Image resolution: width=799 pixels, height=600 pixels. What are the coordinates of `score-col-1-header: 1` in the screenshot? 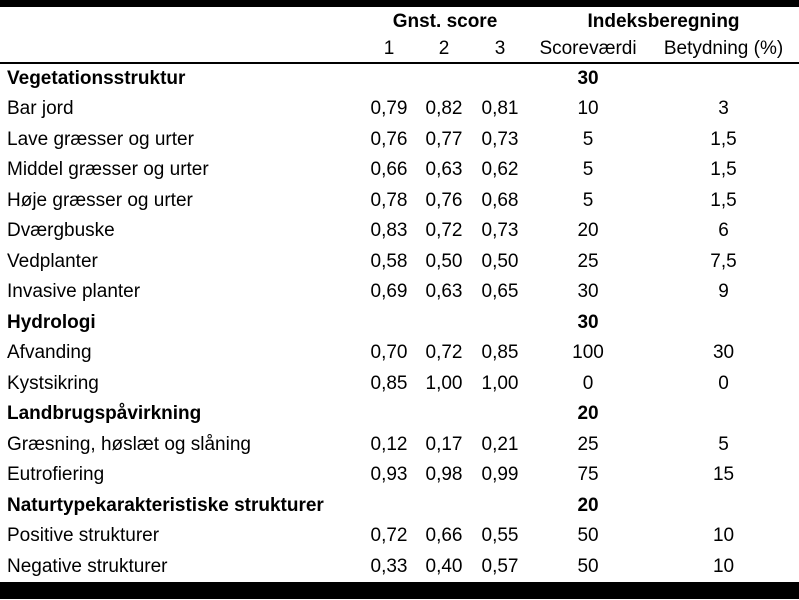 It's located at (389, 49).